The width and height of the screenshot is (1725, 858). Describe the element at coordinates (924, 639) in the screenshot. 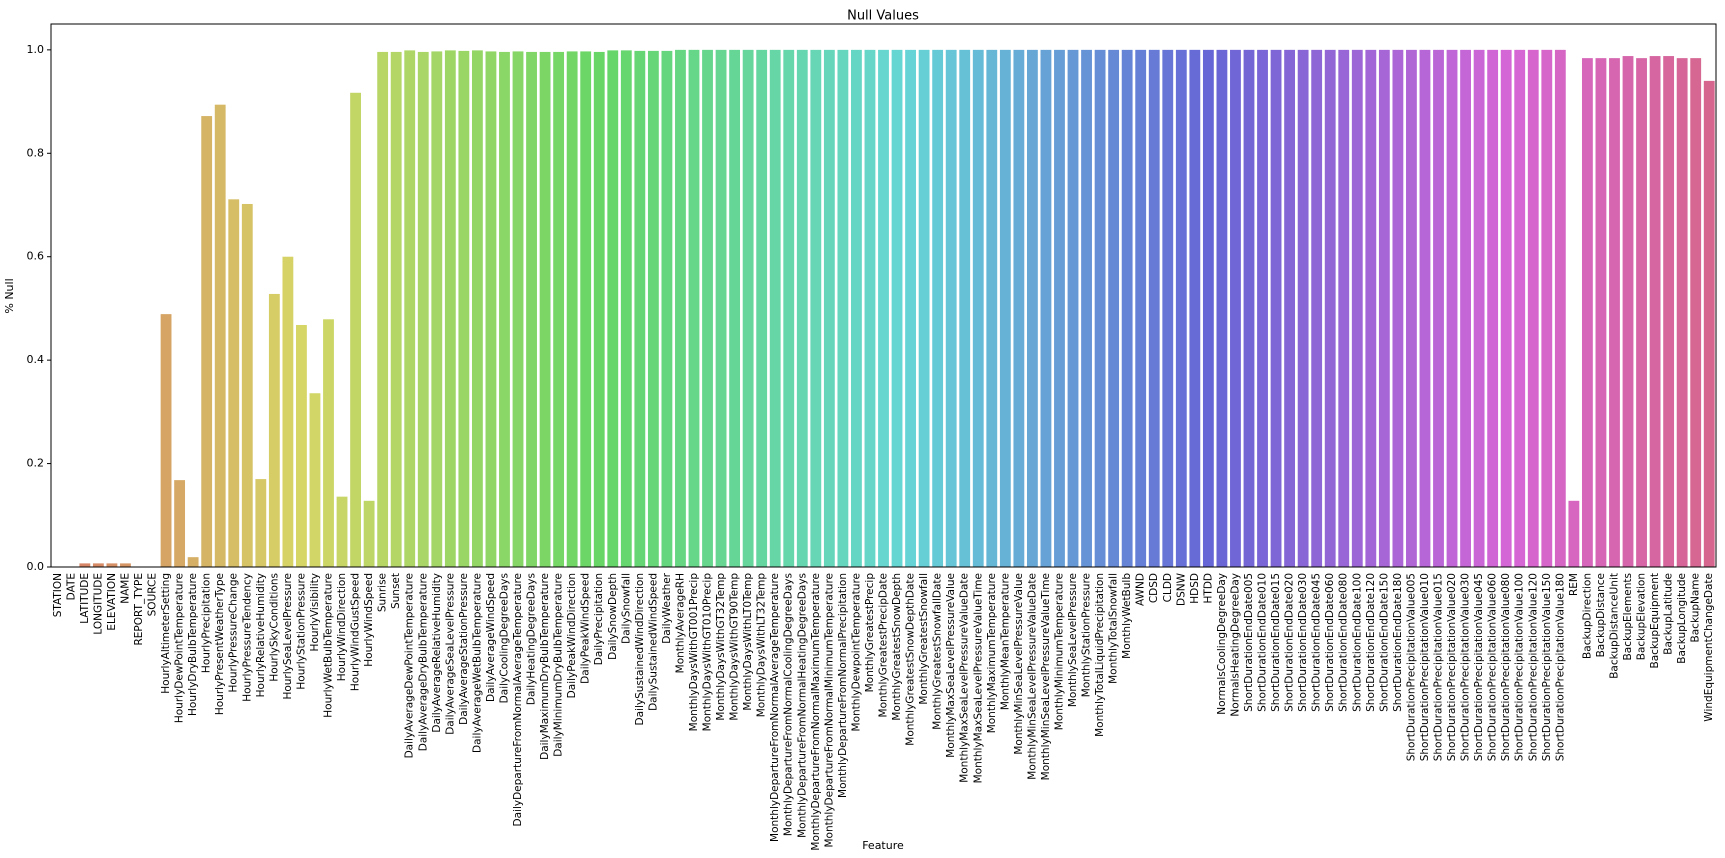

I see `x-tick-label: MonthlyGreatestSnowfall` at that location.